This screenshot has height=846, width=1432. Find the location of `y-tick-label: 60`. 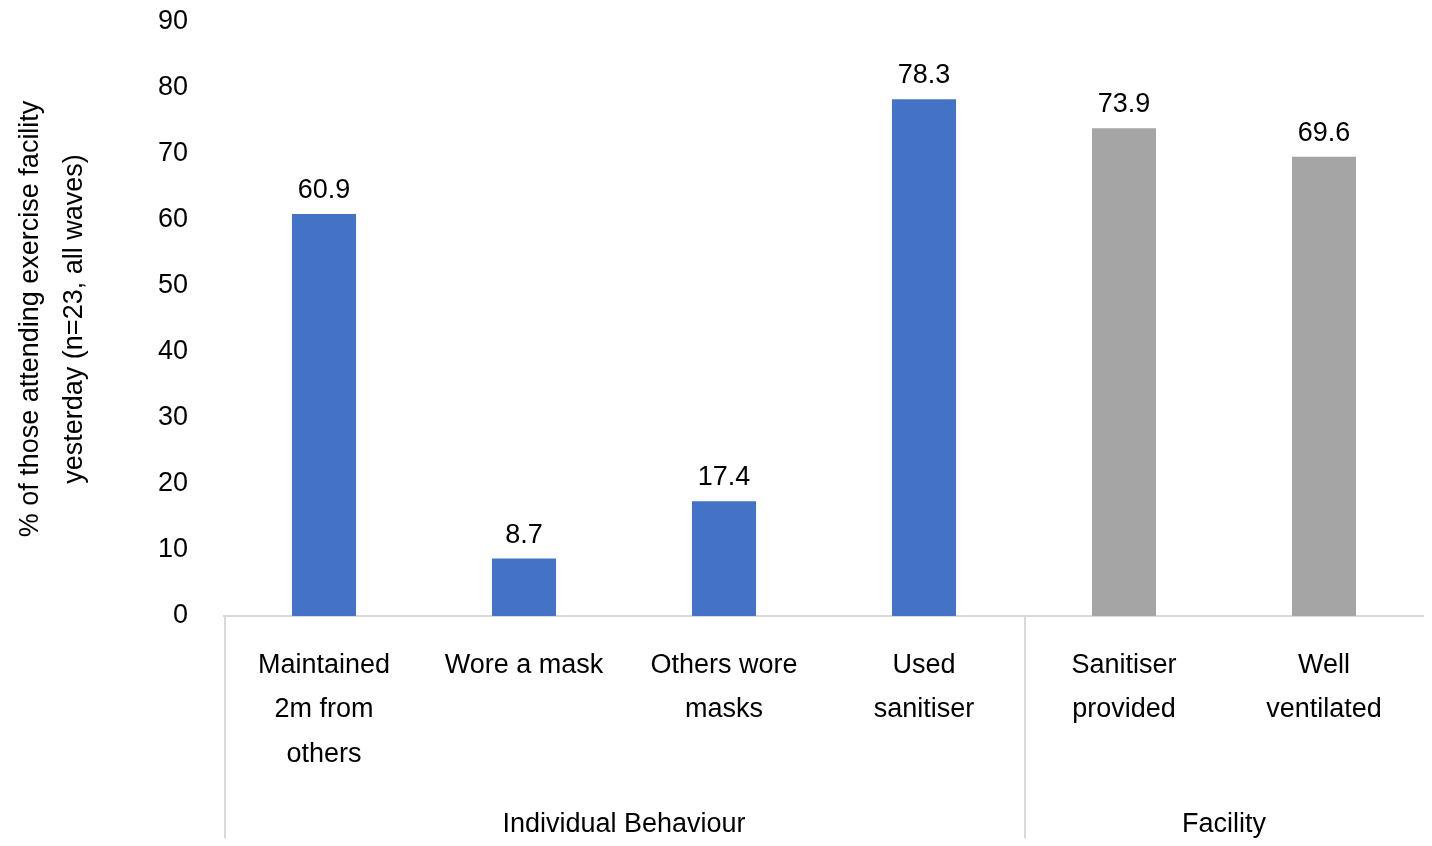

y-tick-label: 60 is located at coordinates (172, 218).